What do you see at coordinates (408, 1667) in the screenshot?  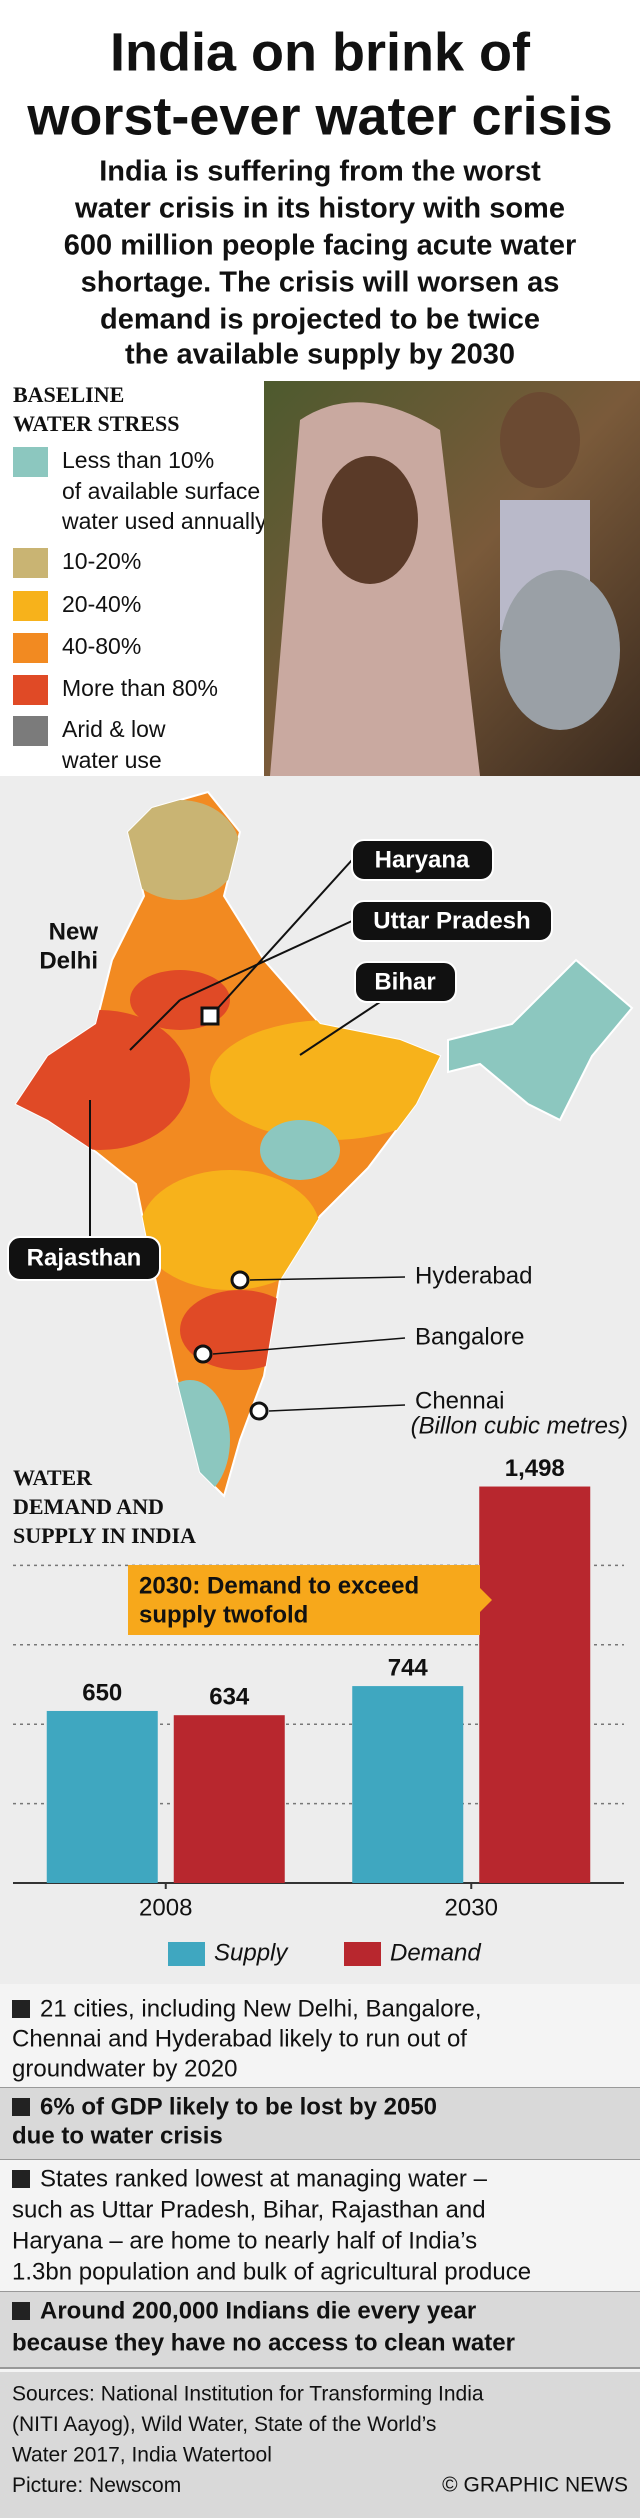 I see `value-label: 744` at bounding box center [408, 1667].